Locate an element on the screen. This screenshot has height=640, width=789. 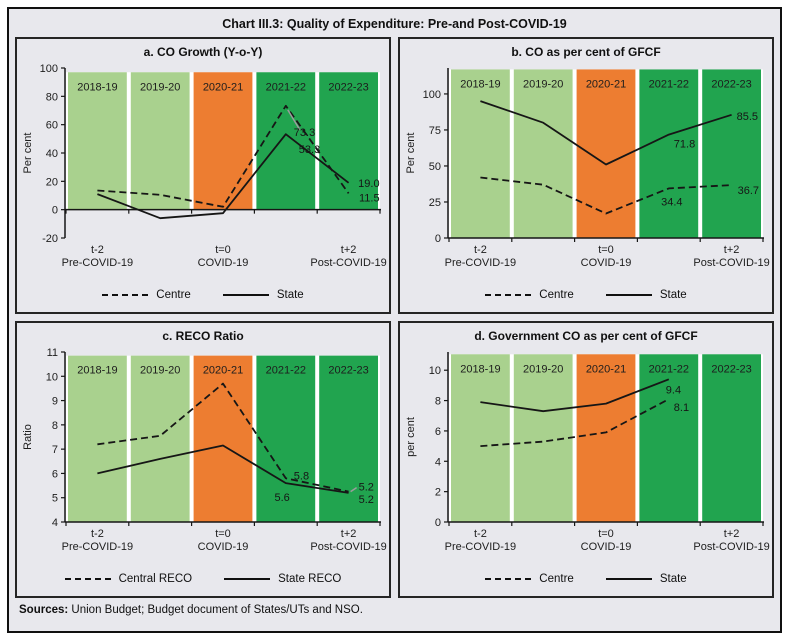
y-tick-label: 9 is located at coordinates (55, 402).